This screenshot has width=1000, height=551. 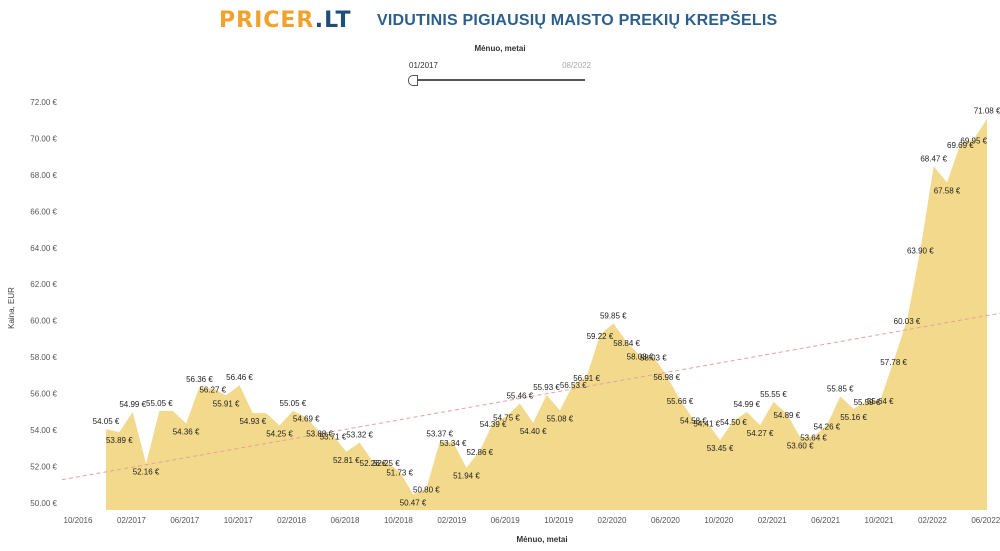 I want to click on x-tick-label: 06/2020, so click(x=665, y=520).